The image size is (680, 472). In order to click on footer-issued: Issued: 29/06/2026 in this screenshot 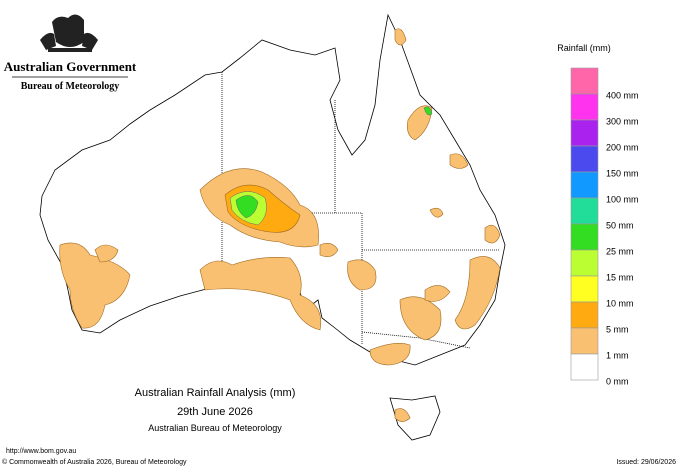, I will do `click(646, 462)`.